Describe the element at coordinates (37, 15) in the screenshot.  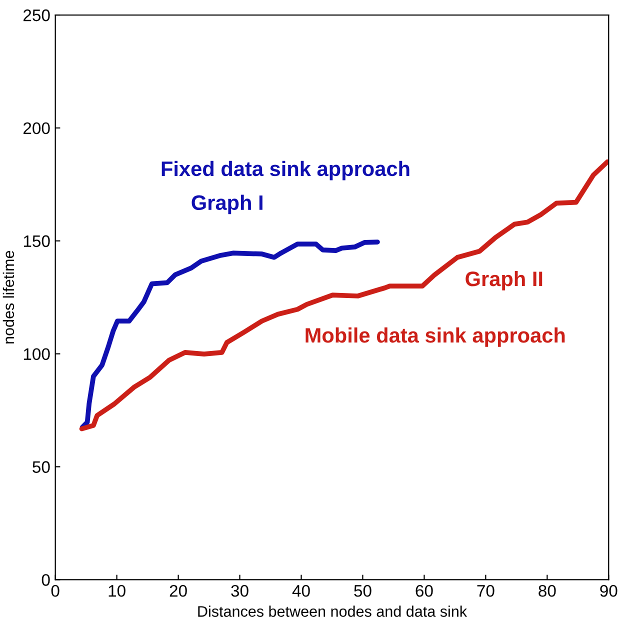
I see `y-tick-label: 250` at that location.